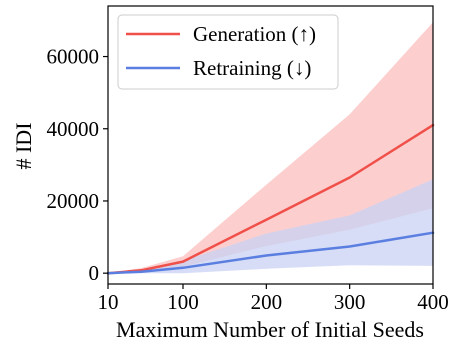 The height and width of the screenshot is (345, 451). I want to click on legend: Generation (↑) Retraining (↓), so click(228, 52).